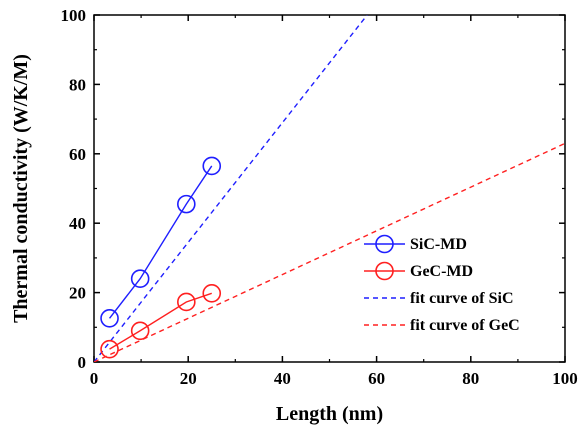  I want to click on legend-item-sic-md: SiC-MD, so click(415, 244).